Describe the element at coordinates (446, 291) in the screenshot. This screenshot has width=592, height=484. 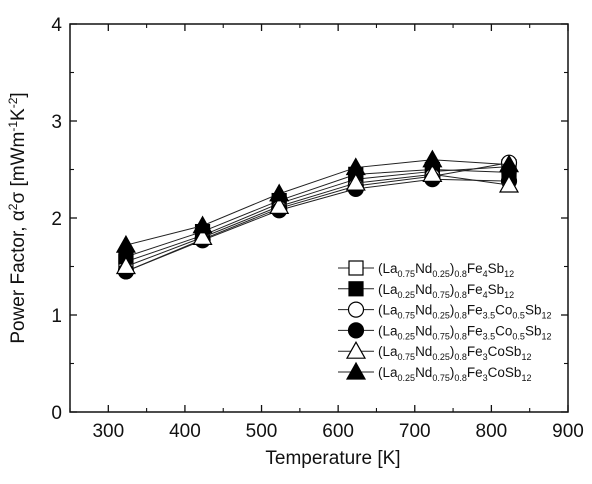
I see `legend-label: (La0.25Nd0.75)0.8Fe4Sb12` at that location.